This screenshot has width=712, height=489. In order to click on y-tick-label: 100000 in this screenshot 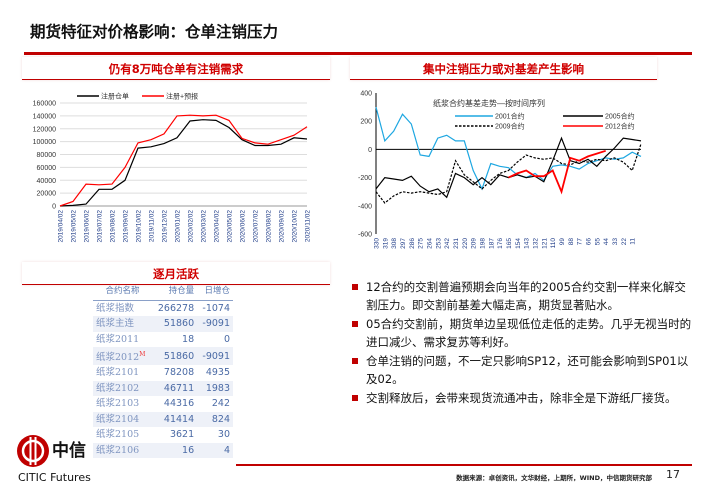, I will do `click(44, 142)`.